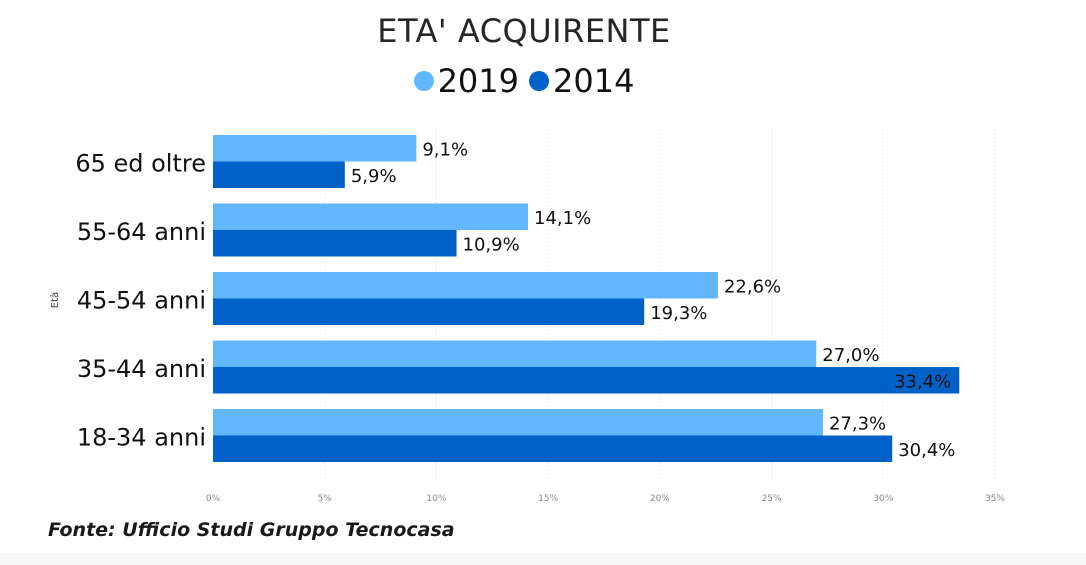  I want to click on data-label: 27,3%, so click(857, 423).